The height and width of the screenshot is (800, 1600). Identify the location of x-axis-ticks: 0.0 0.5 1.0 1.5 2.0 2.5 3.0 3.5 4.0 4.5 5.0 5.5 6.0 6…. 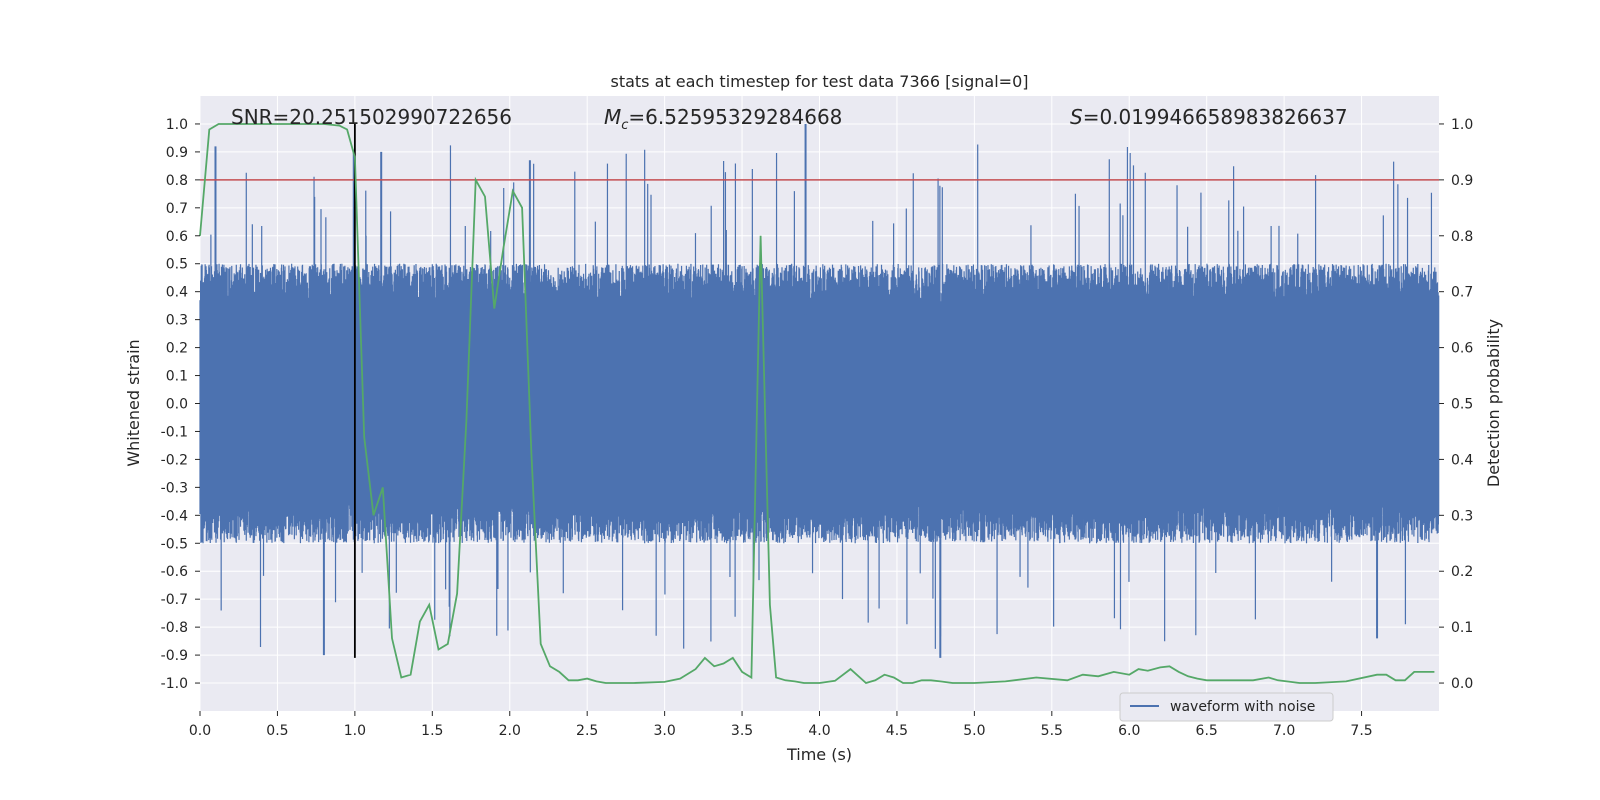
(781, 725).